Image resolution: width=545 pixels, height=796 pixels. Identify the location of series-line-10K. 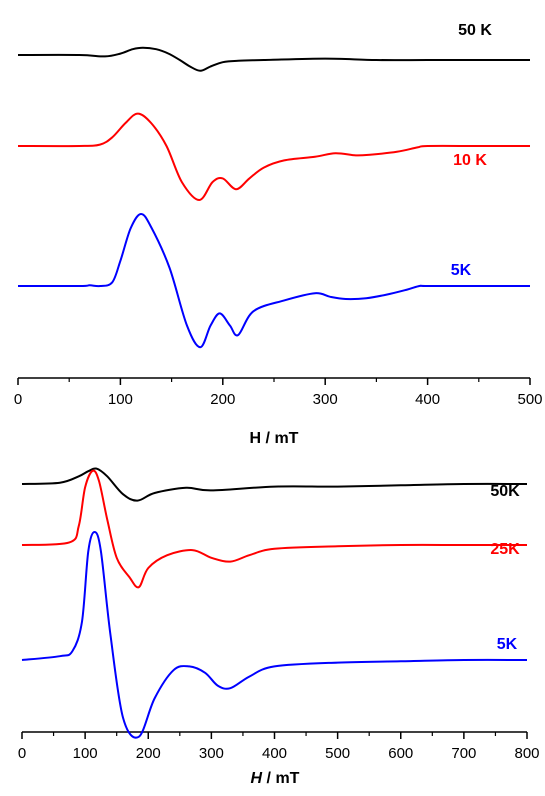
(273, 156).